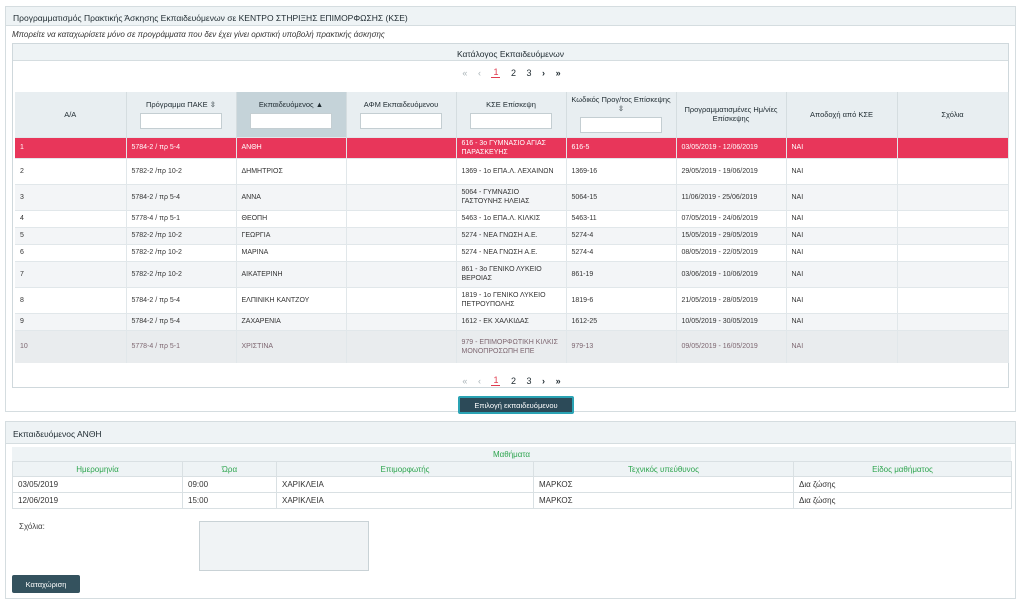 The height and width of the screenshot is (604, 1024). Describe the element at coordinates (71, 252) in the screenshot. I see `cell-aa: 6` at that location.